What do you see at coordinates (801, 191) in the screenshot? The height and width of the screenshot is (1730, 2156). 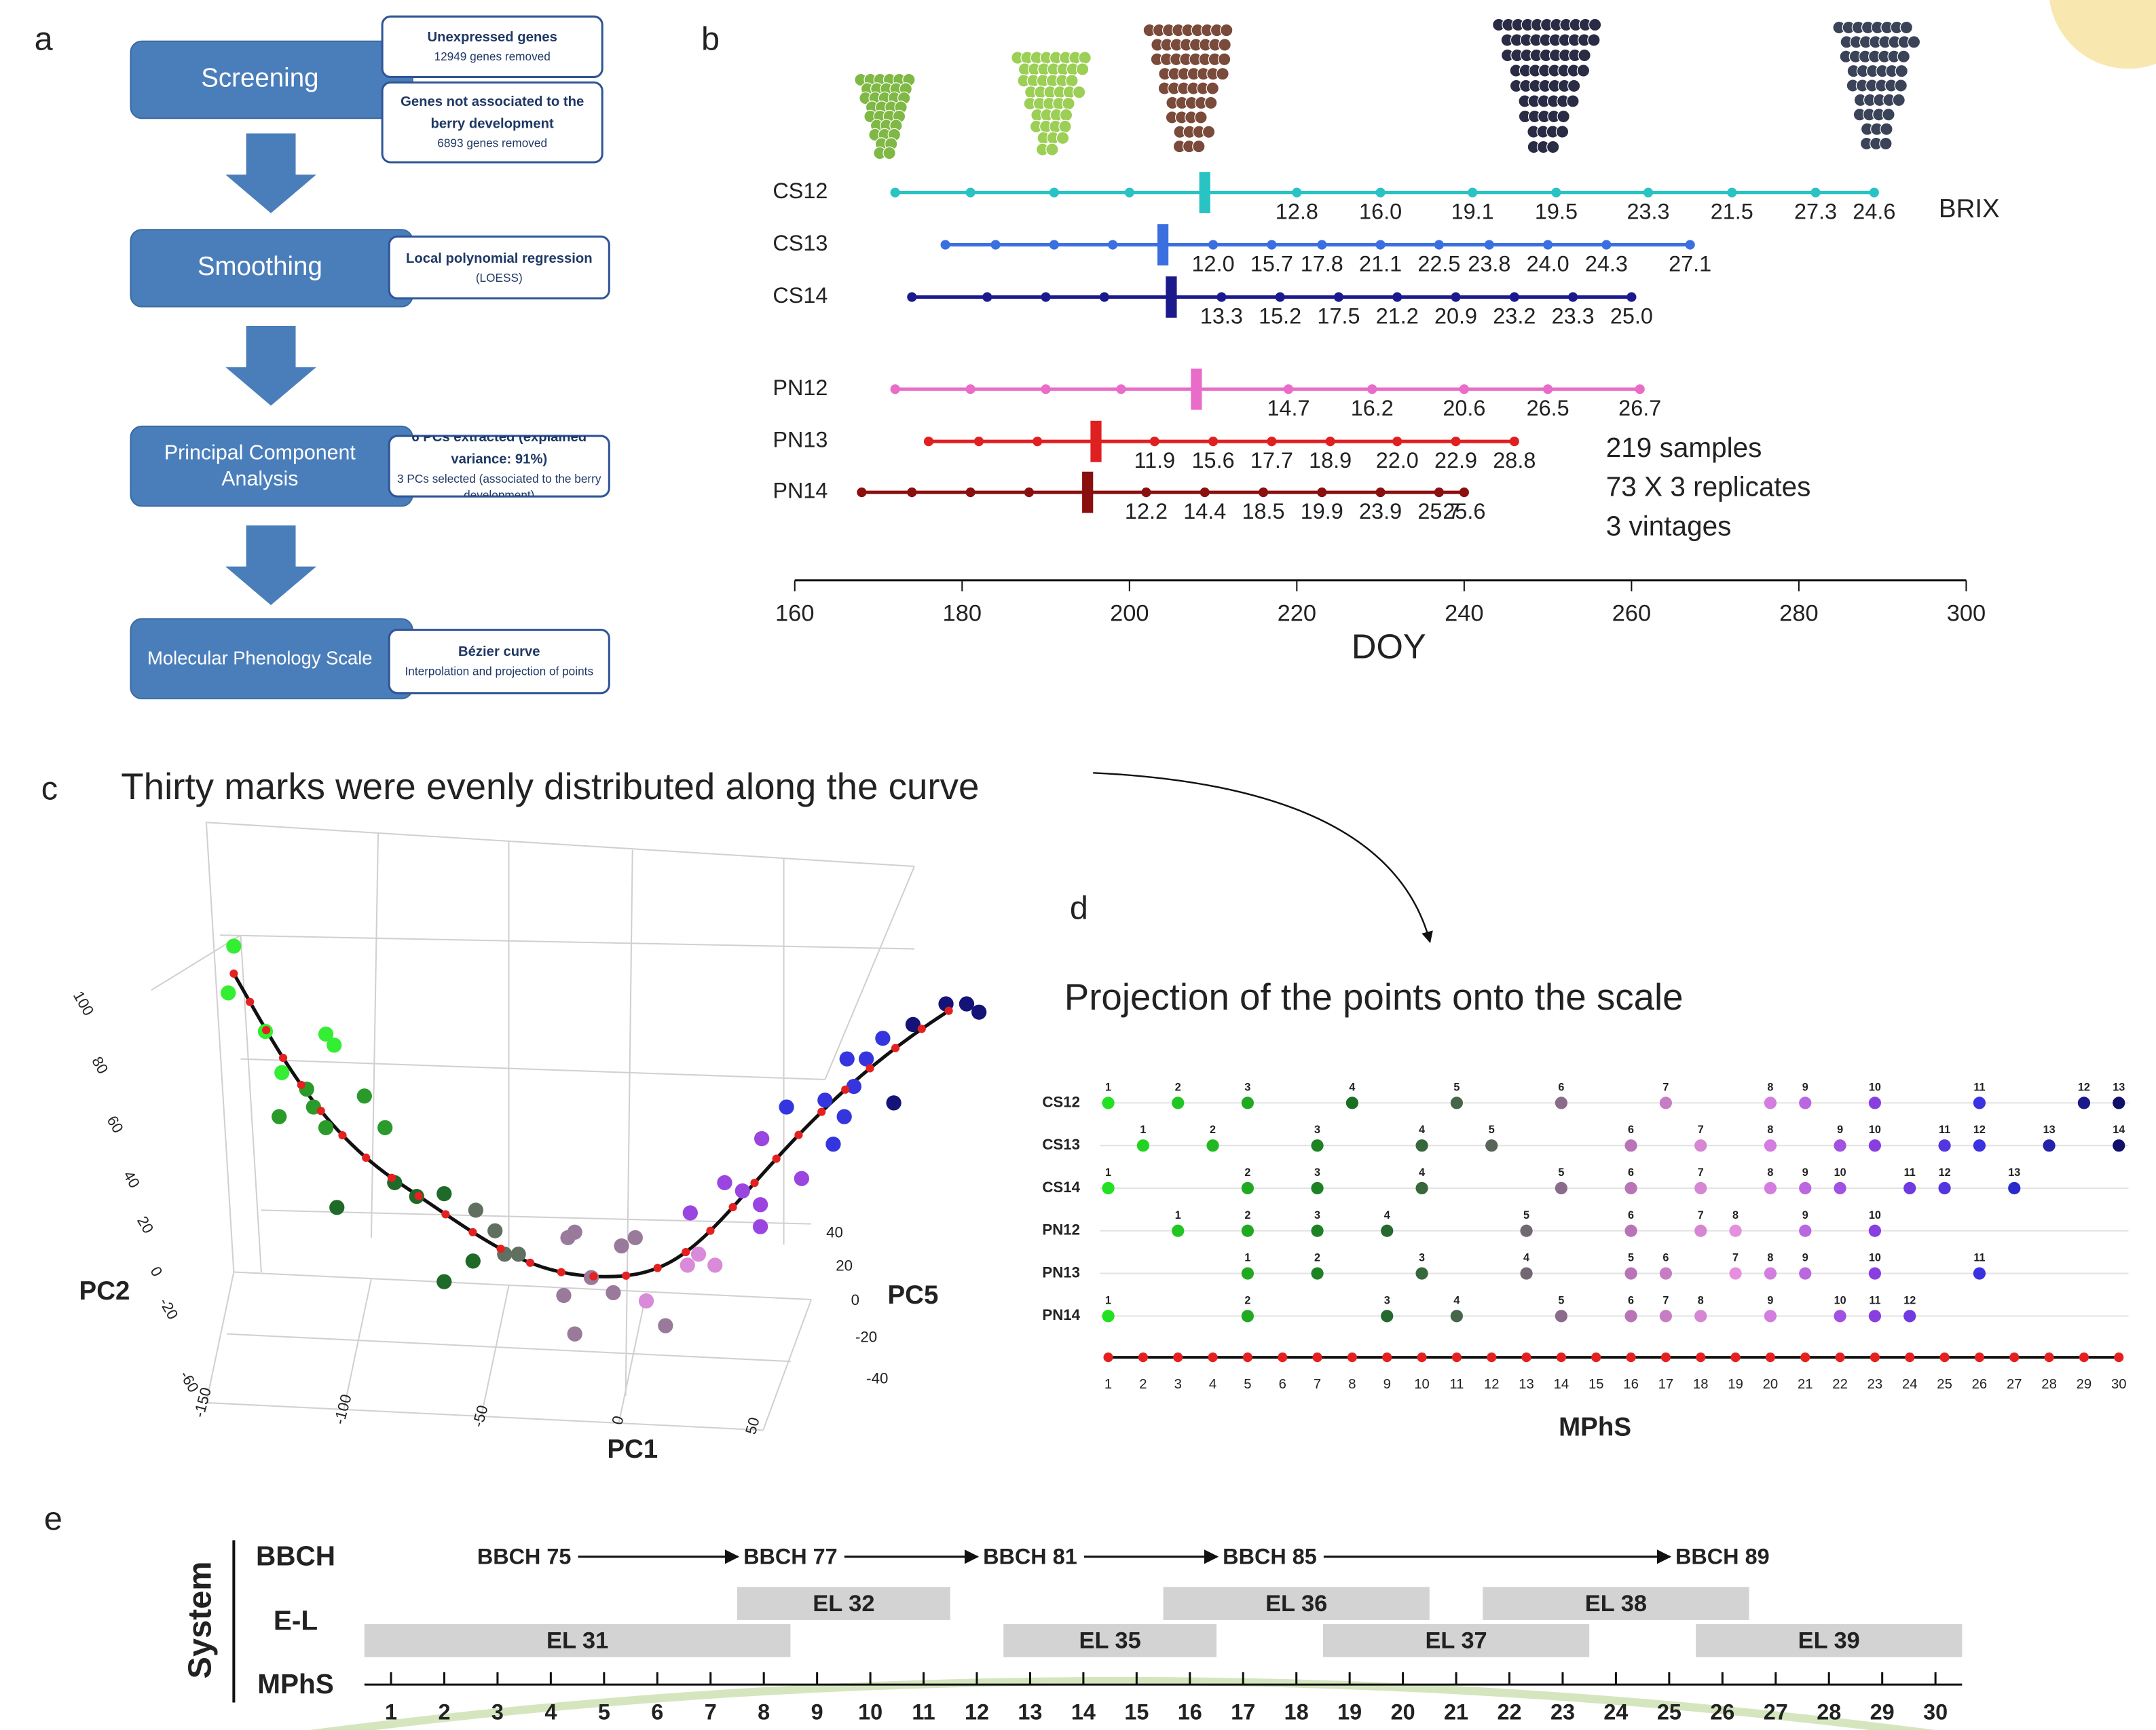 I see `series-name: CS12` at bounding box center [801, 191].